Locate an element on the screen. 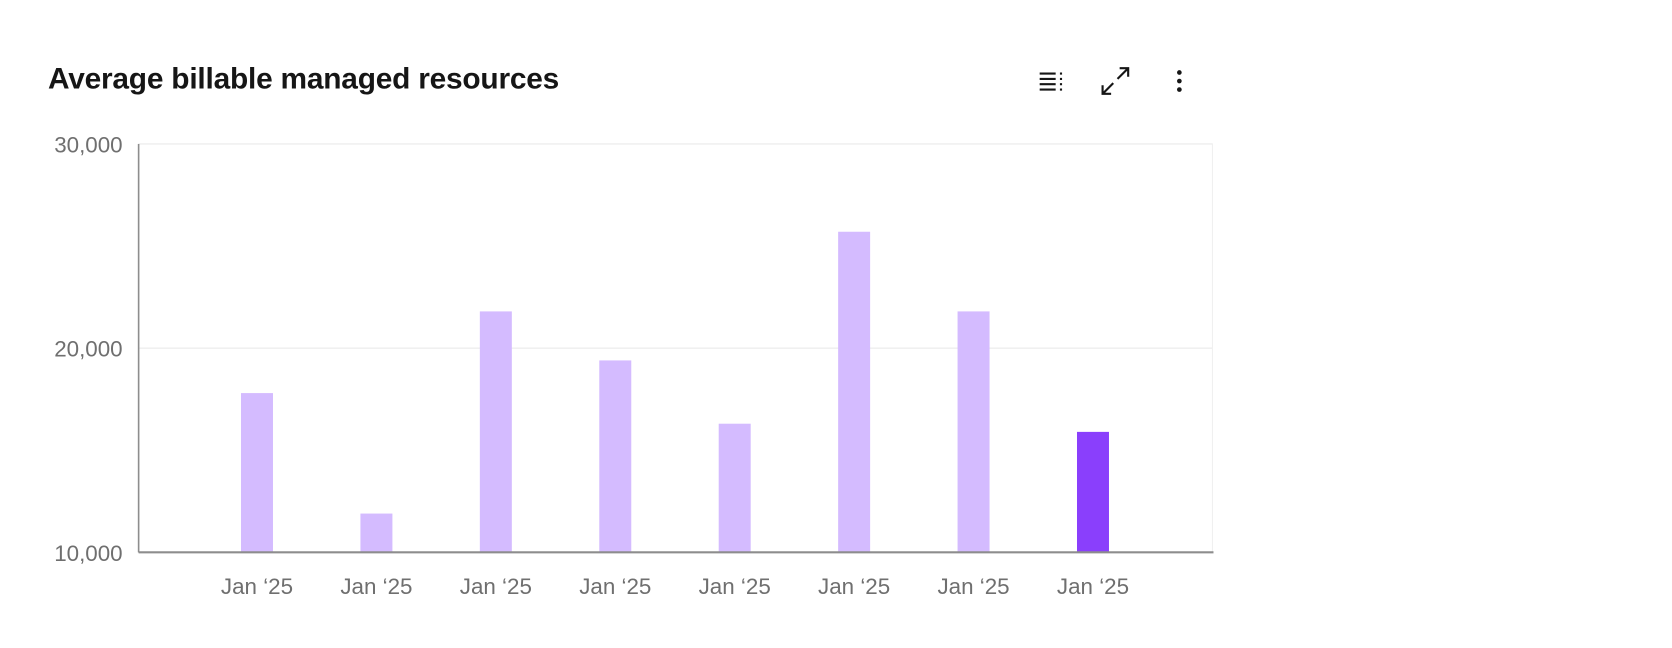 The height and width of the screenshot is (648, 1672). overflow-menu-vertical-icon is located at coordinates (1179, 81).